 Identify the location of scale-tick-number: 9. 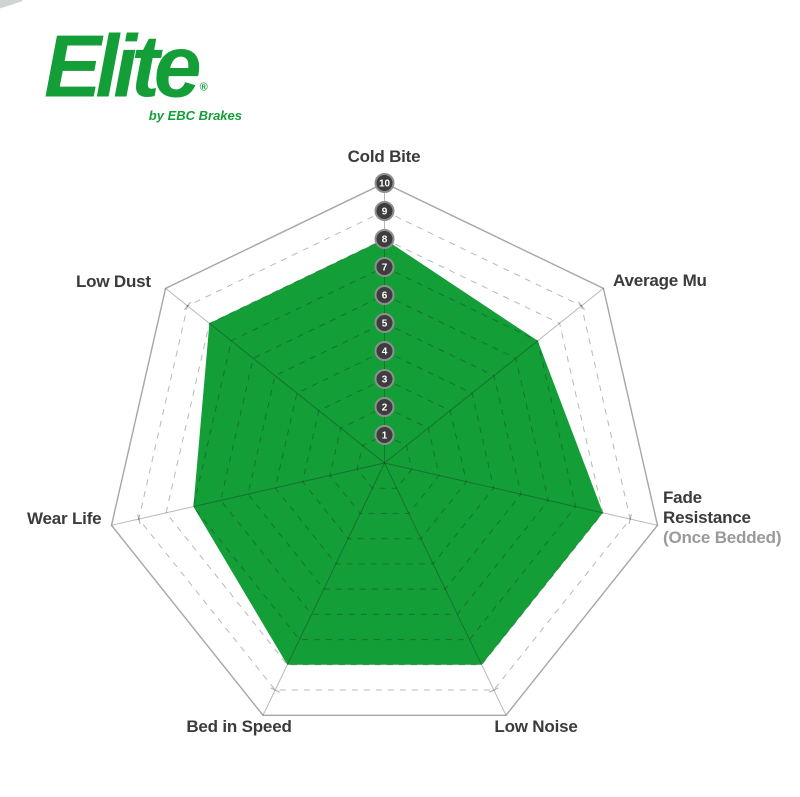
(385, 212).